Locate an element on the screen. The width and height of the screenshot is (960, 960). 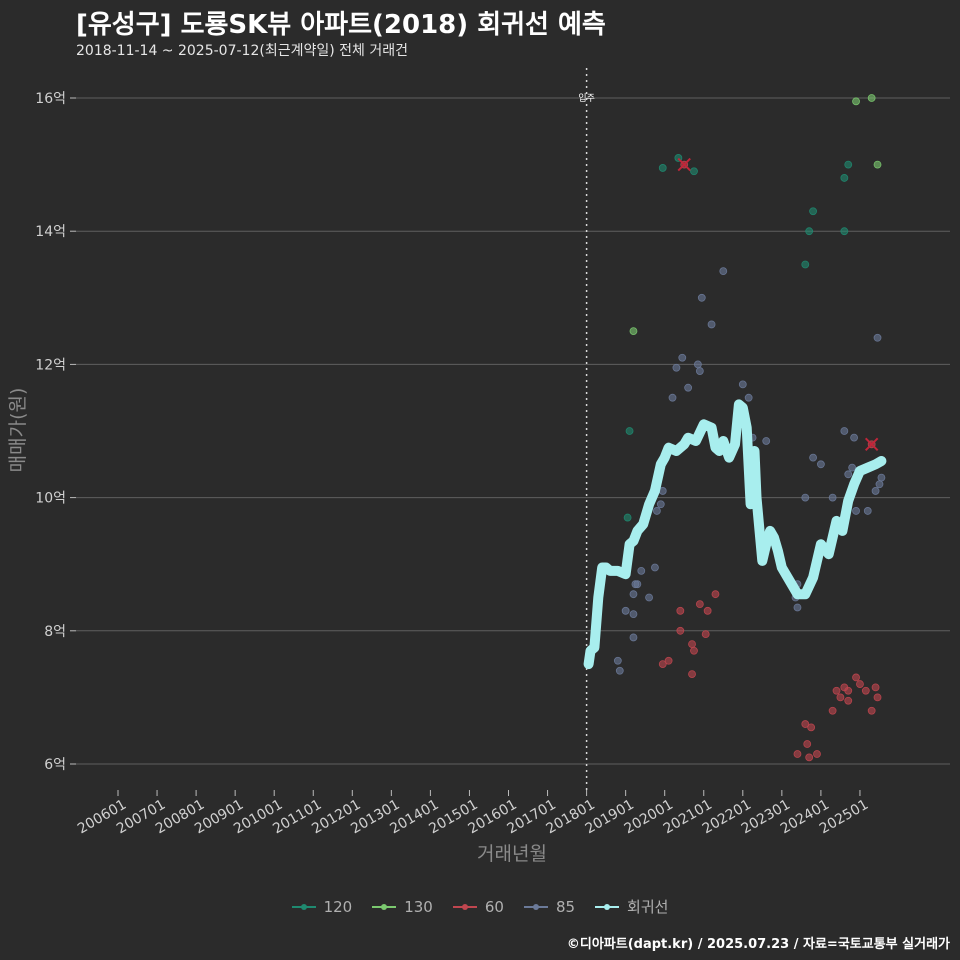
legend-label-85: 85 is located at coordinates (565, 906).